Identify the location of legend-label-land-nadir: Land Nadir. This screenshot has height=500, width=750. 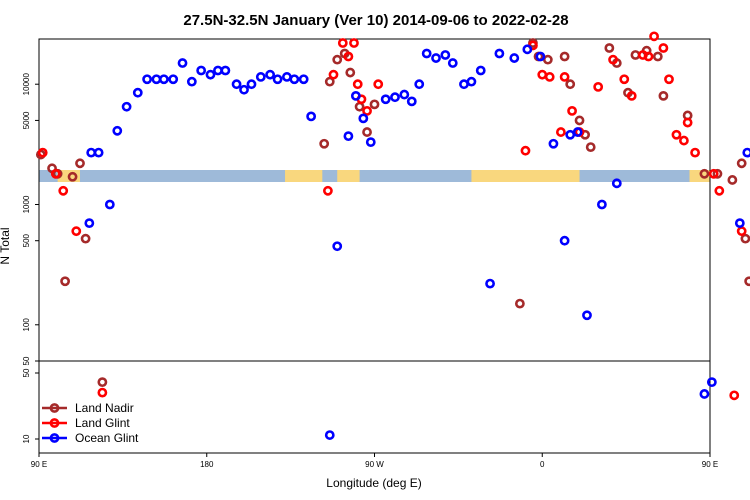
(104, 408).